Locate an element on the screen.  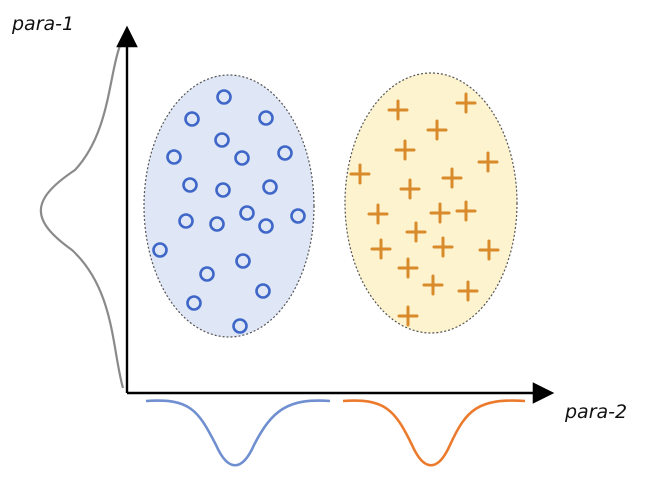
circle-markers is located at coordinates (229, 211).